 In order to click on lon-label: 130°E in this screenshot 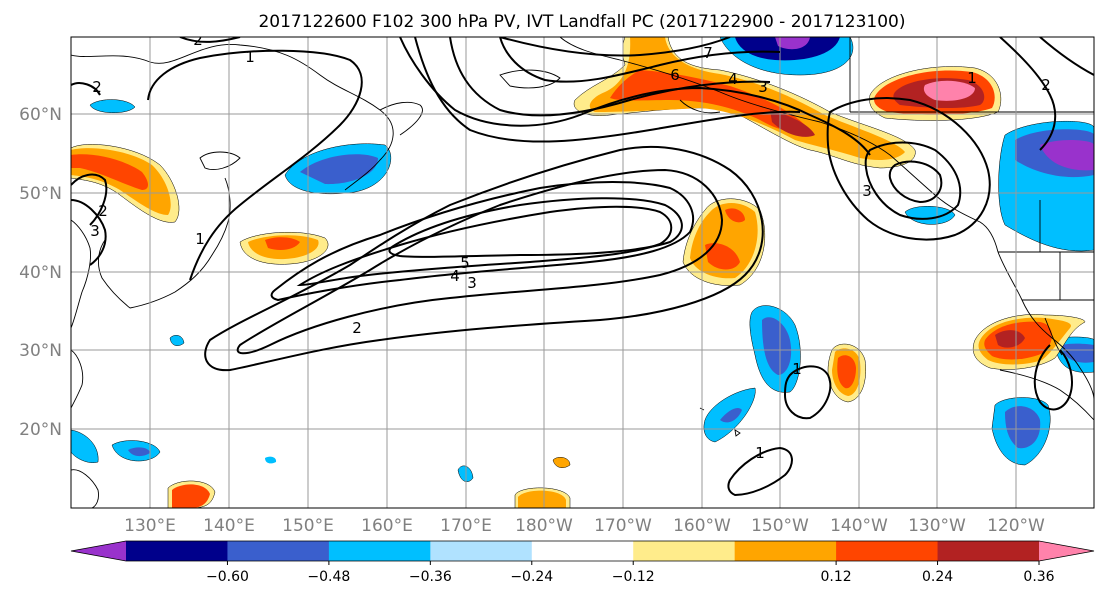, I will do `click(150, 526)`.